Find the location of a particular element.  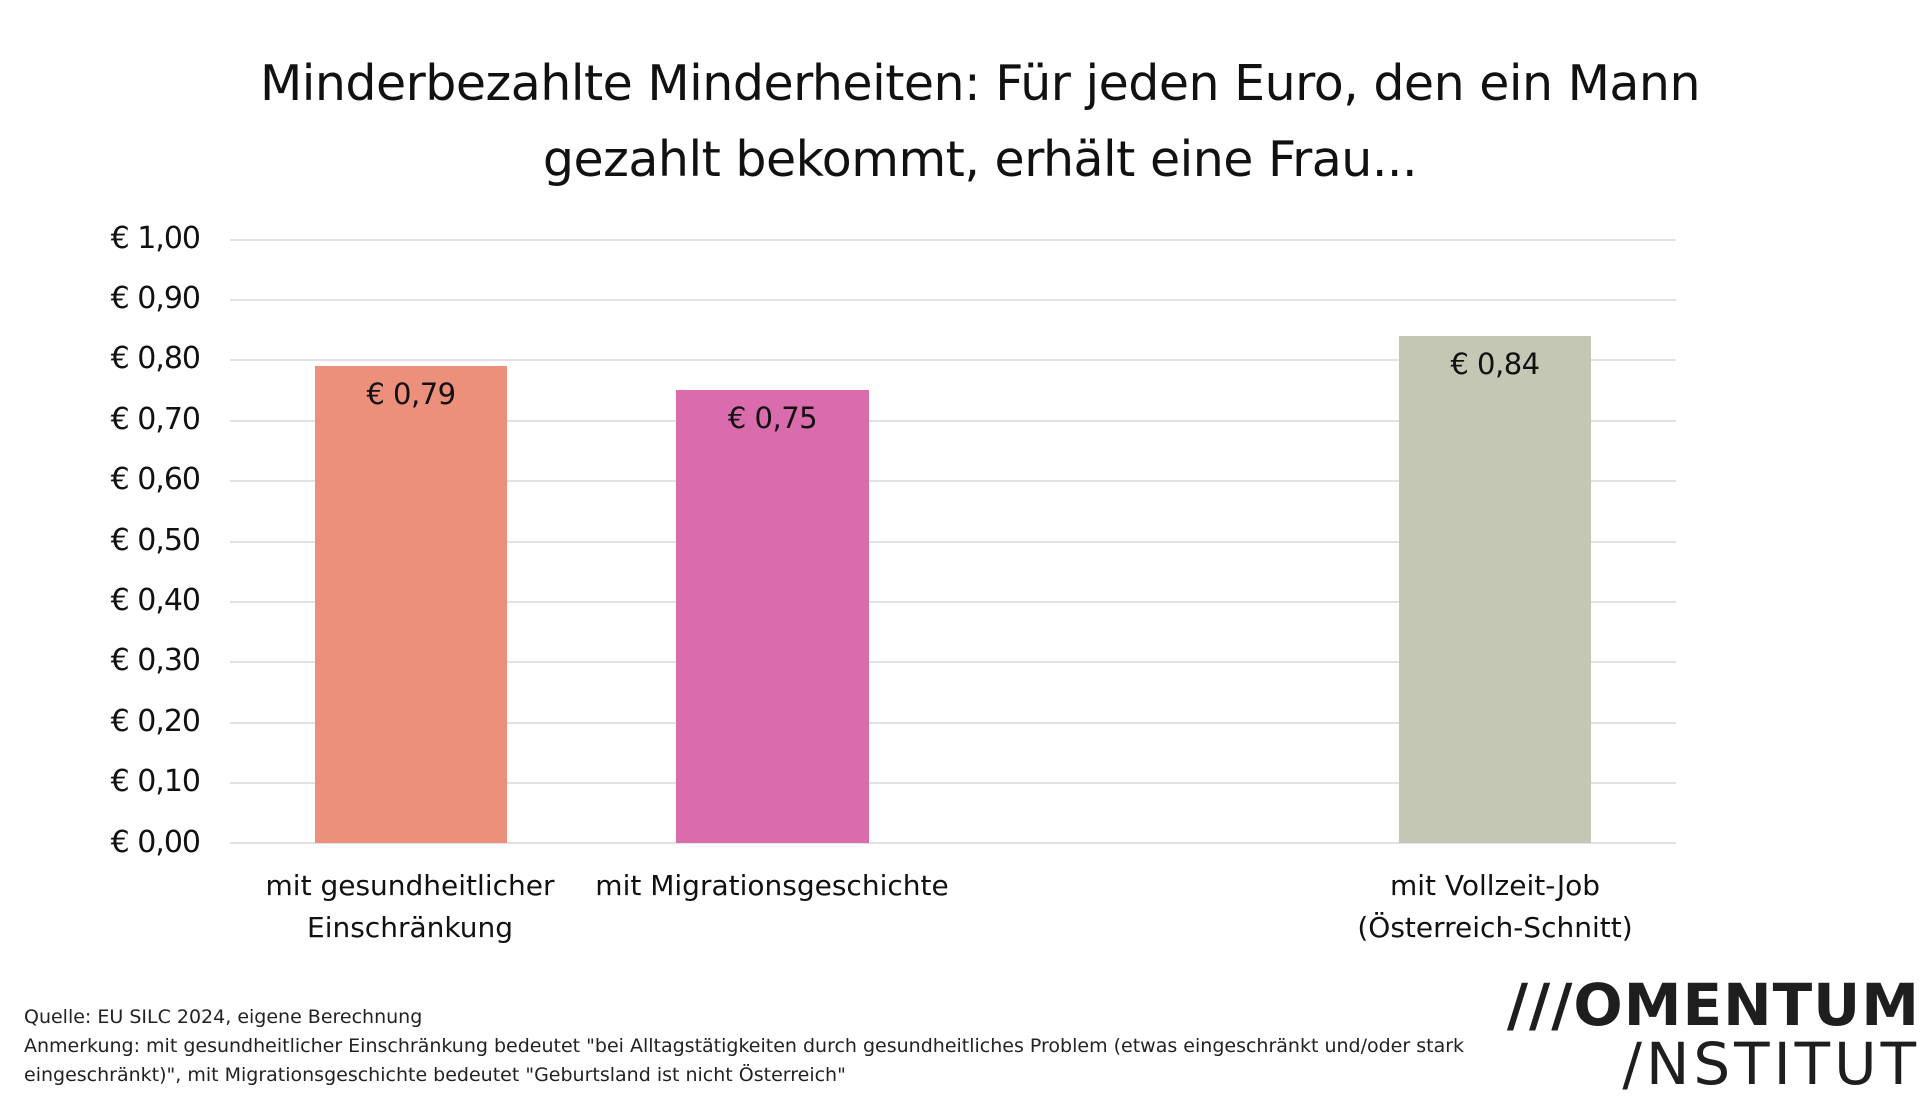

logo-line-2: /NSTITUT is located at coordinates (1771, 1064).